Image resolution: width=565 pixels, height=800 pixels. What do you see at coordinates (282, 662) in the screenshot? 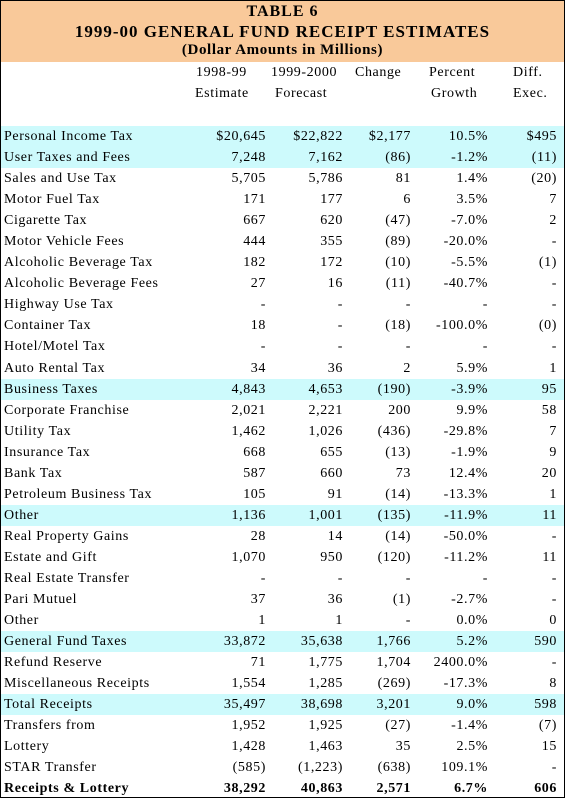
I see `table-row: Refund Reserve 71 1,775 1,704 2400.0% -` at bounding box center [282, 662].